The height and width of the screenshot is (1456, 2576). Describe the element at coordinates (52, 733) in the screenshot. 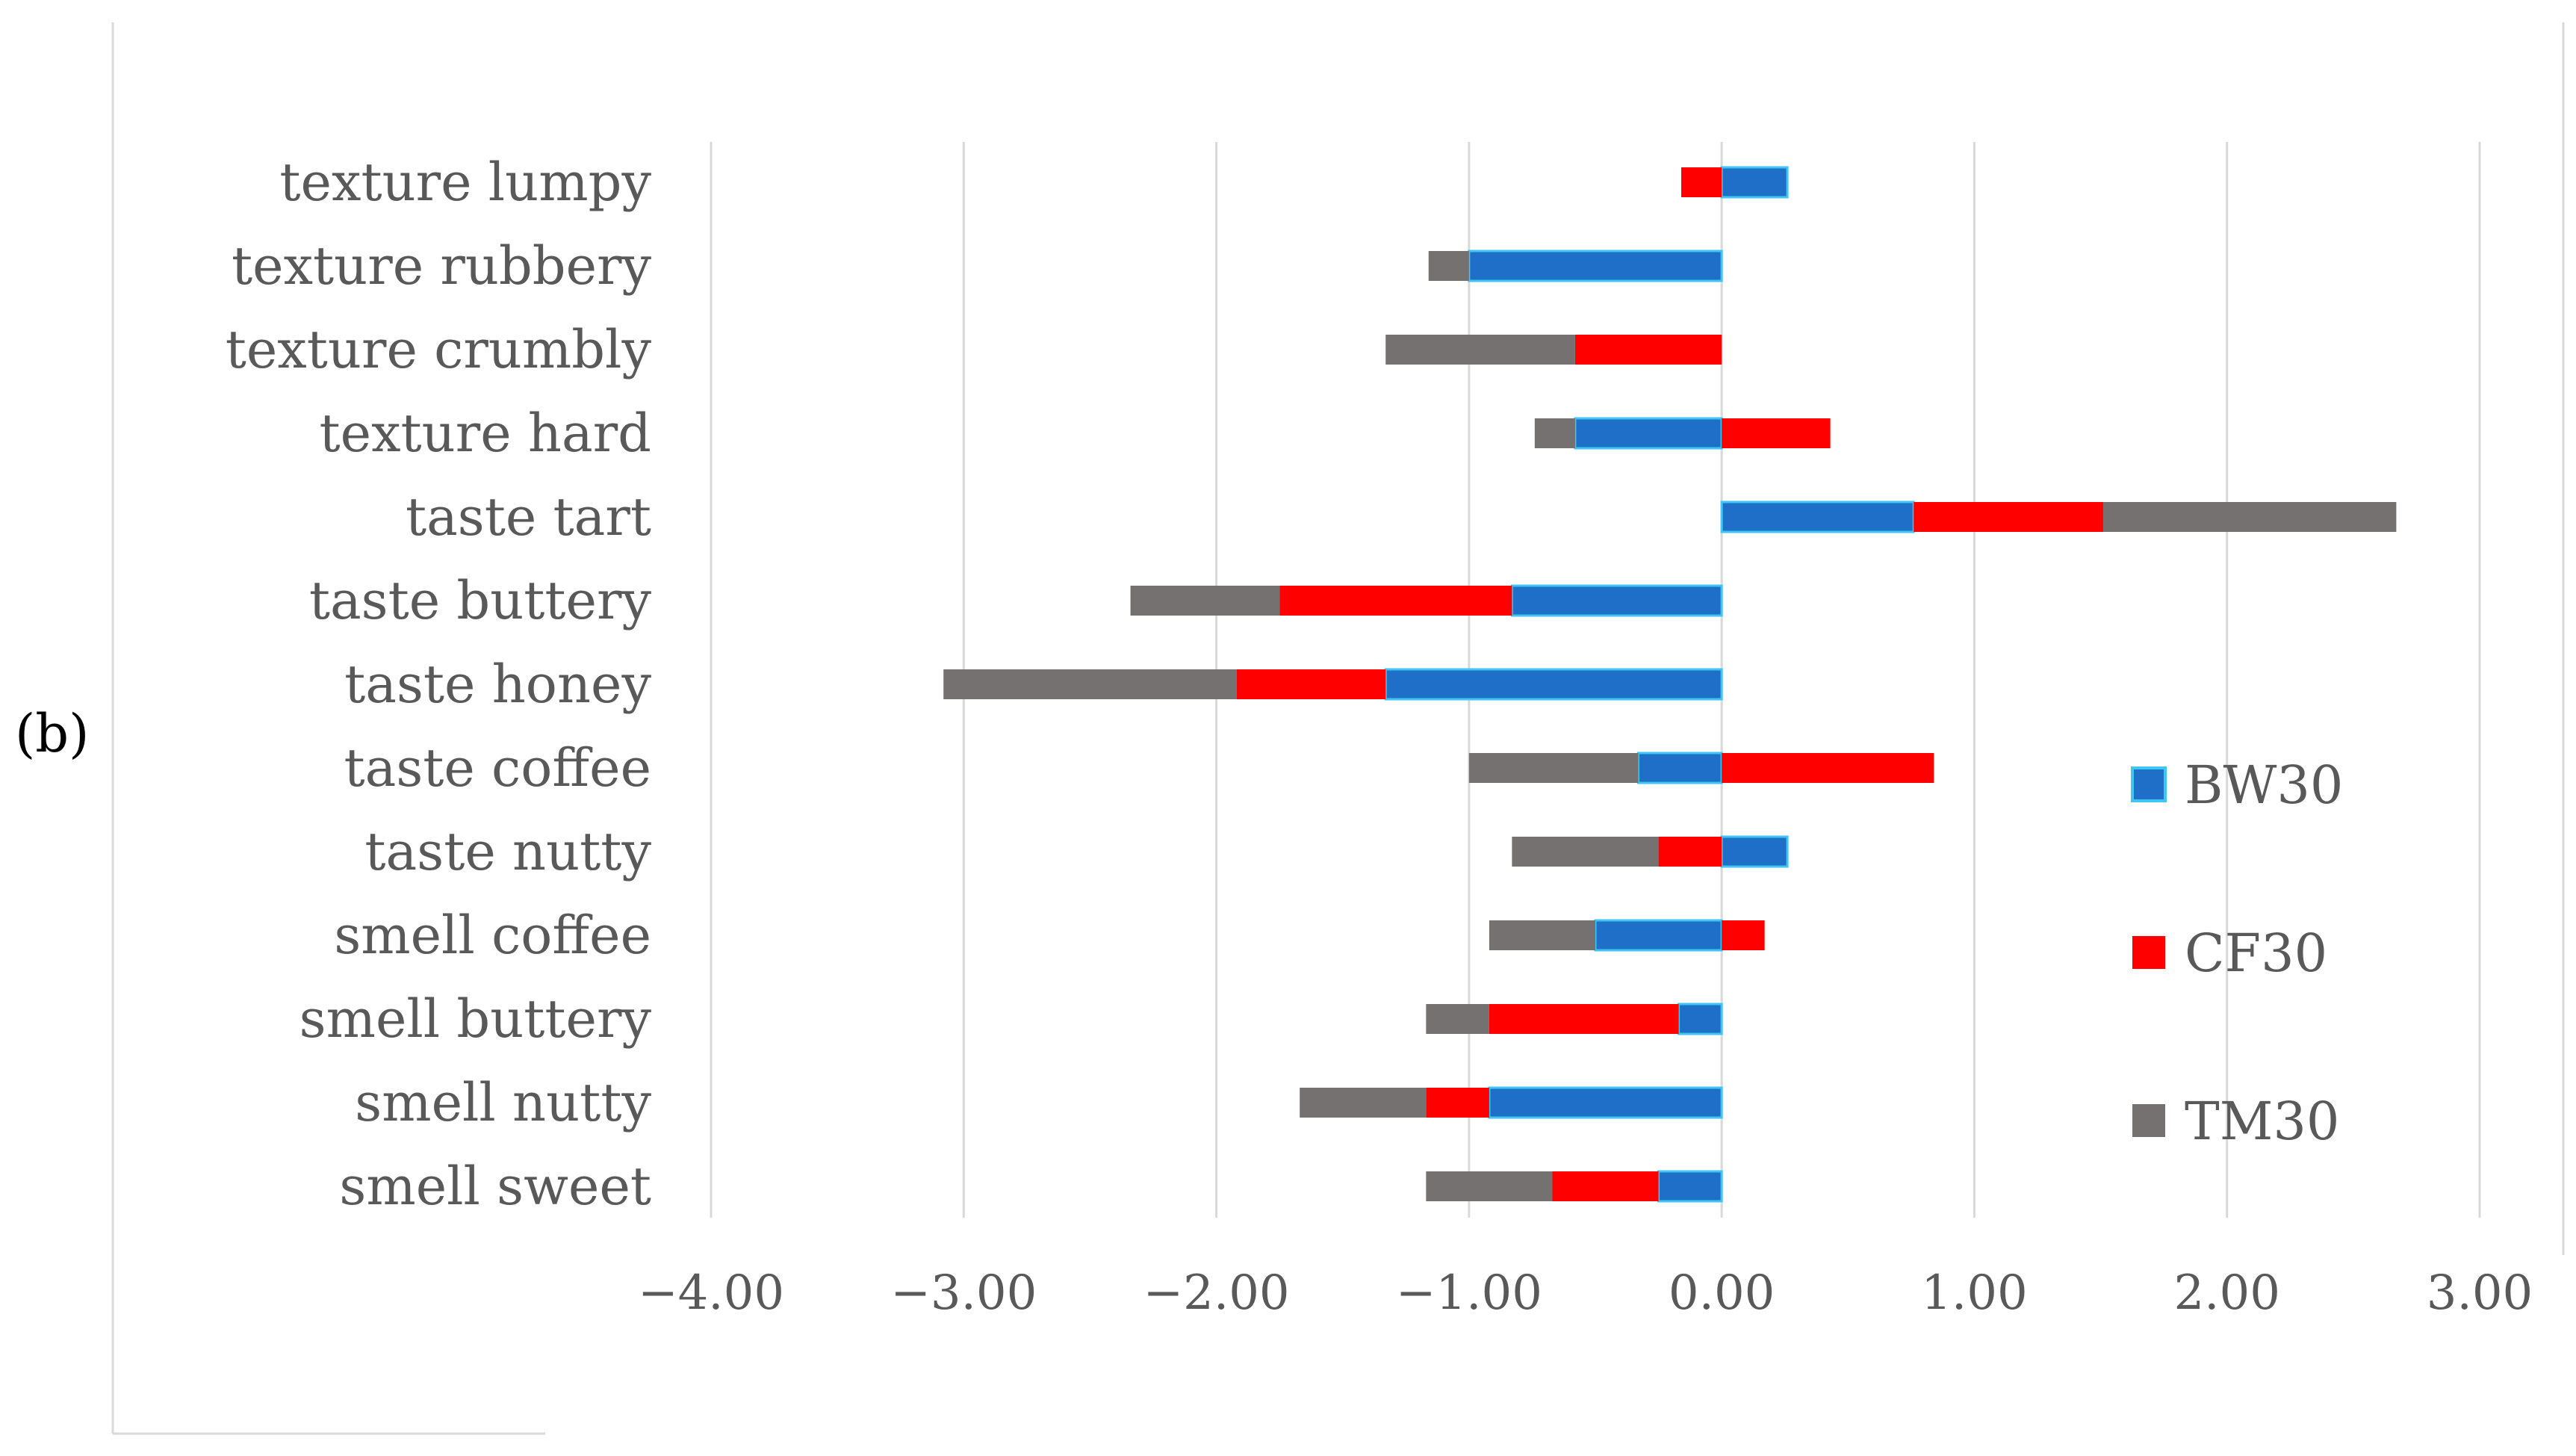

I see `panel-label: (b)` at that location.